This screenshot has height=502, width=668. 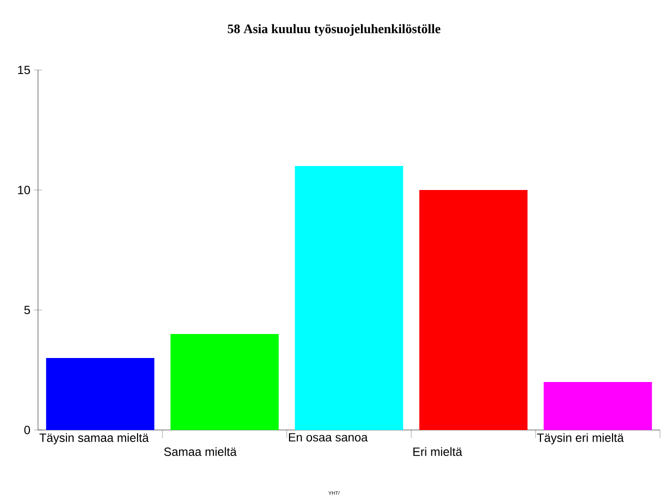 I want to click on y-tick-label: 5, so click(x=27, y=310).